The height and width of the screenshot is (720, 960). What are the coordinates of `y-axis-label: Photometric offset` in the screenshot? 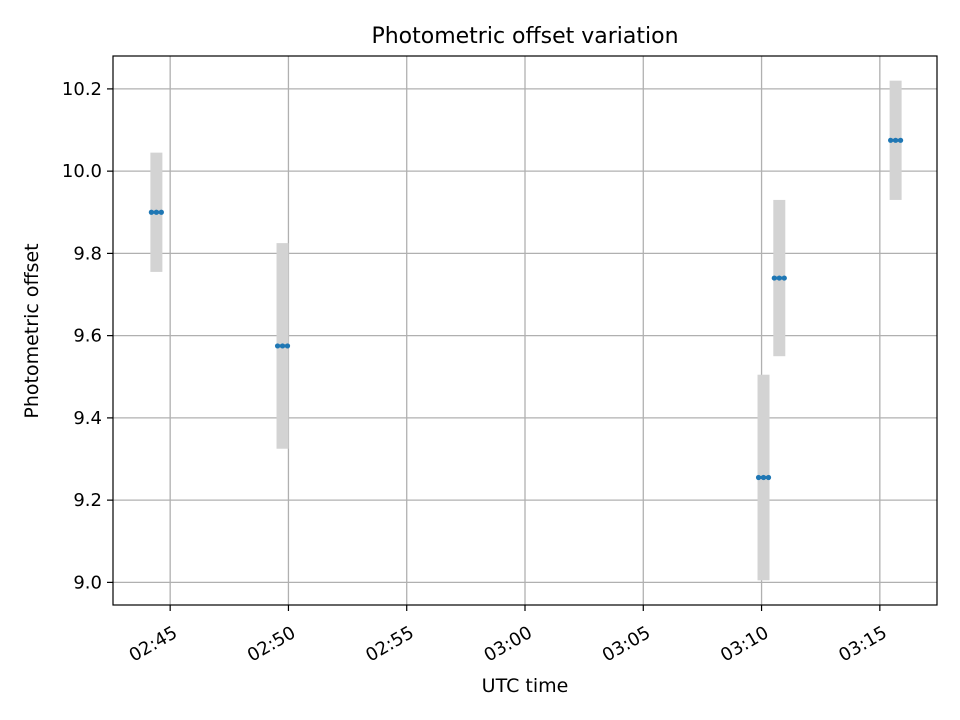 It's located at (32, 330).